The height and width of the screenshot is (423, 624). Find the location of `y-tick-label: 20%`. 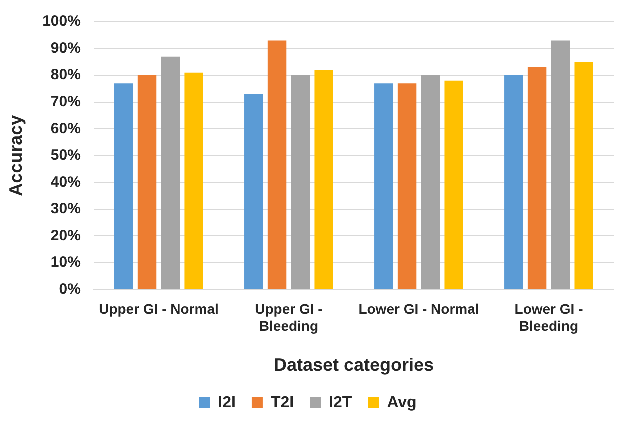

y-tick-label: 20% is located at coordinates (65, 235).